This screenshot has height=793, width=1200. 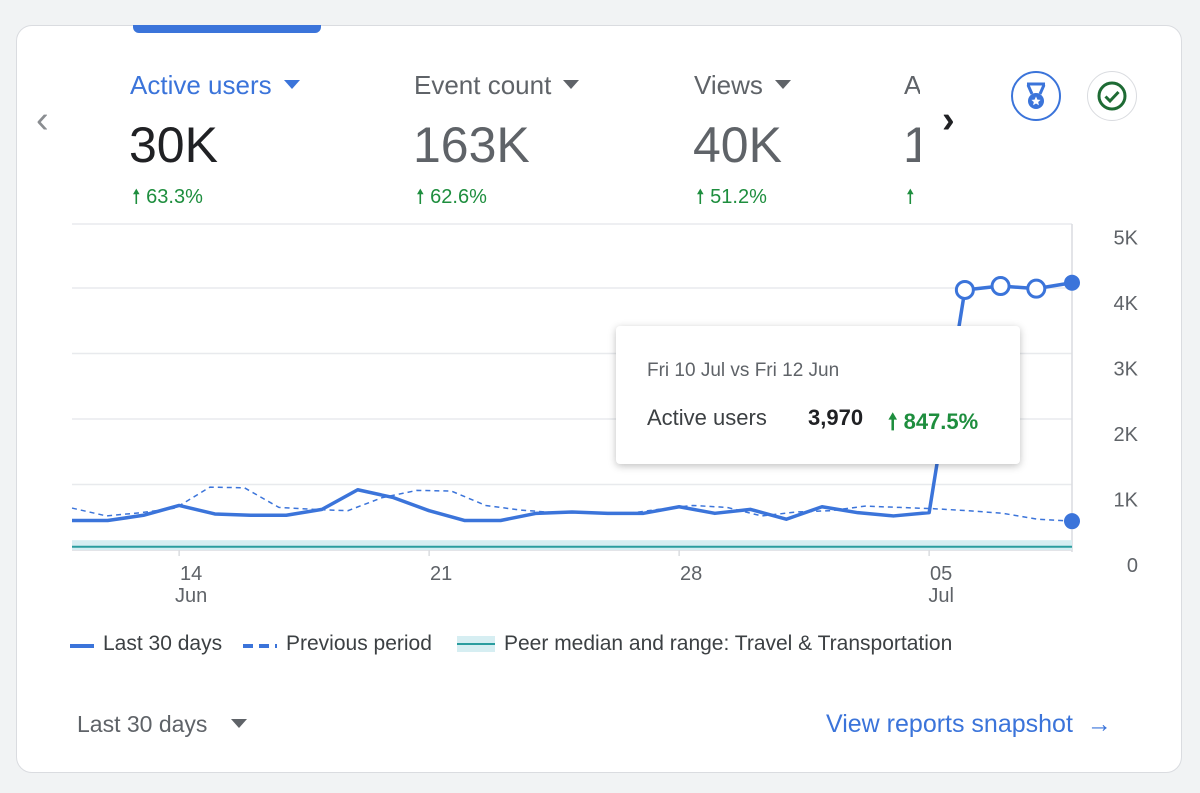 What do you see at coordinates (42, 120) in the screenshot?
I see `chevron-left-icon: ‹` at bounding box center [42, 120].